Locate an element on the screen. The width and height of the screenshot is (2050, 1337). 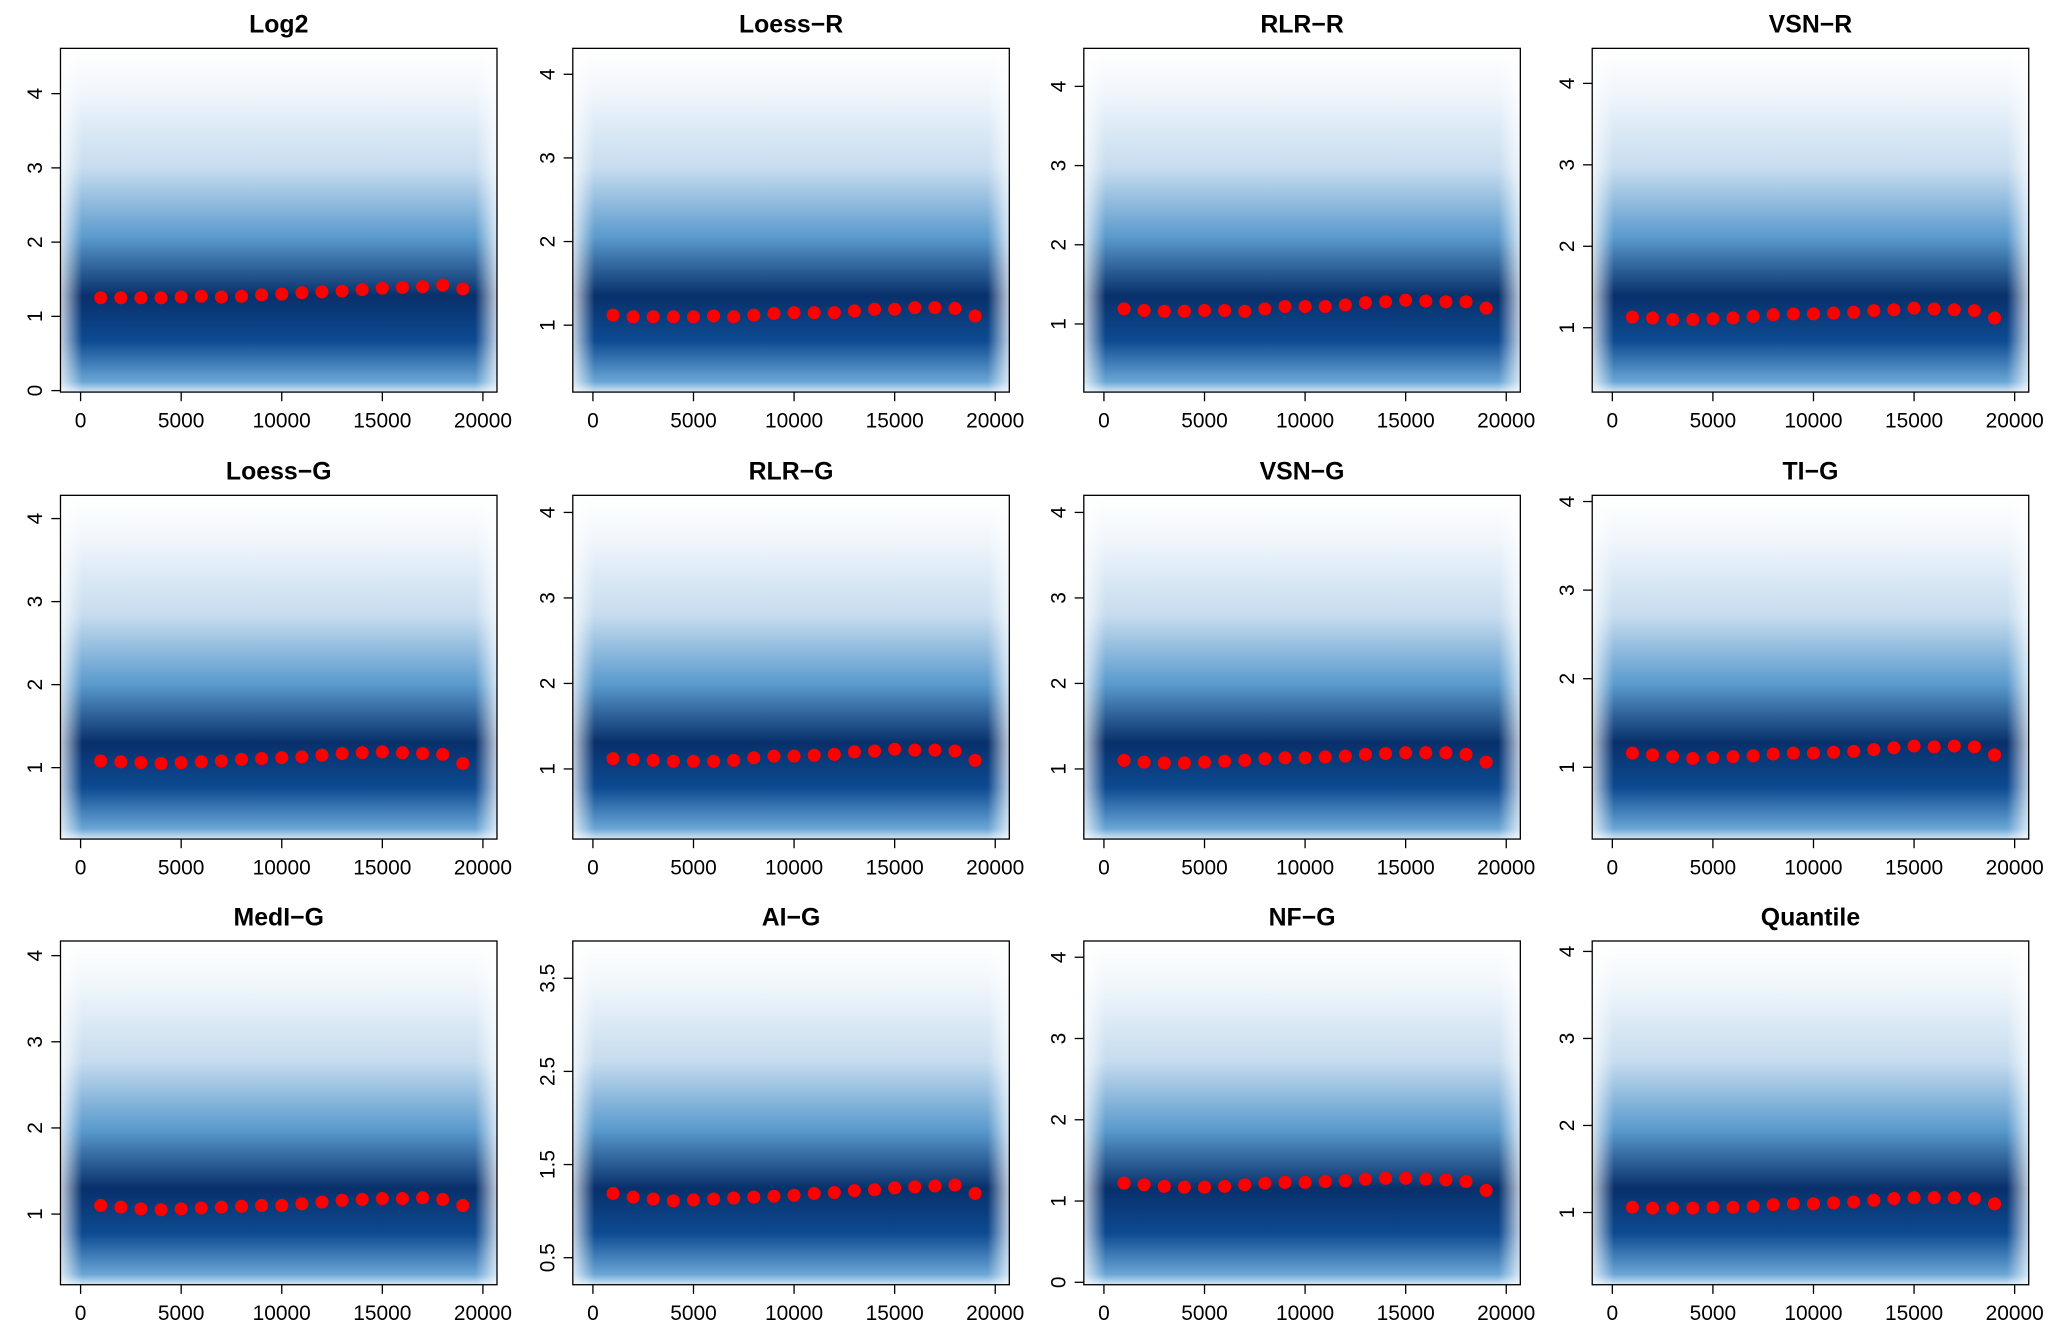
panel: RLR−G 0 5000 10000 15000 20000 1 2 3 4 is located at coordinates (781, 669).